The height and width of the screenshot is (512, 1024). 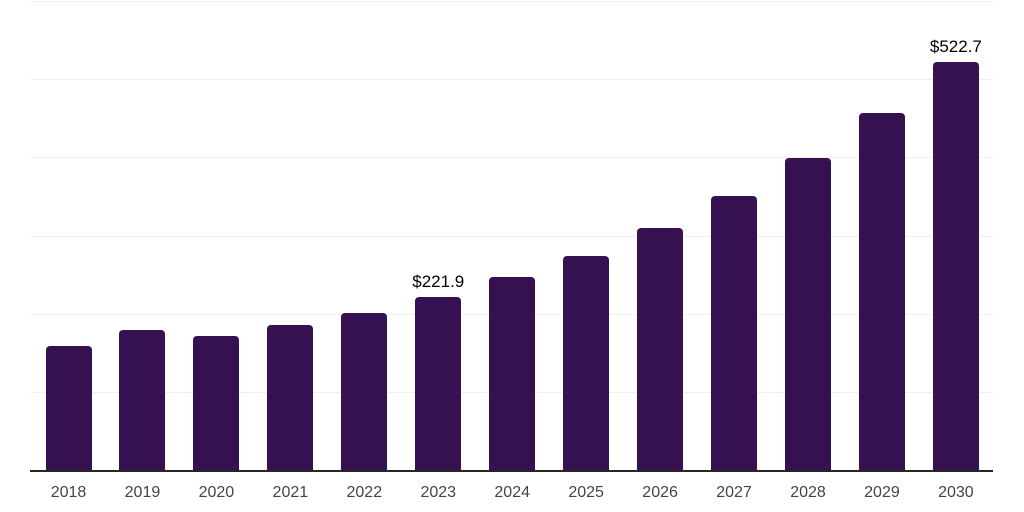 What do you see at coordinates (808, 314) in the screenshot?
I see `bar-2028` at bounding box center [808, 314].